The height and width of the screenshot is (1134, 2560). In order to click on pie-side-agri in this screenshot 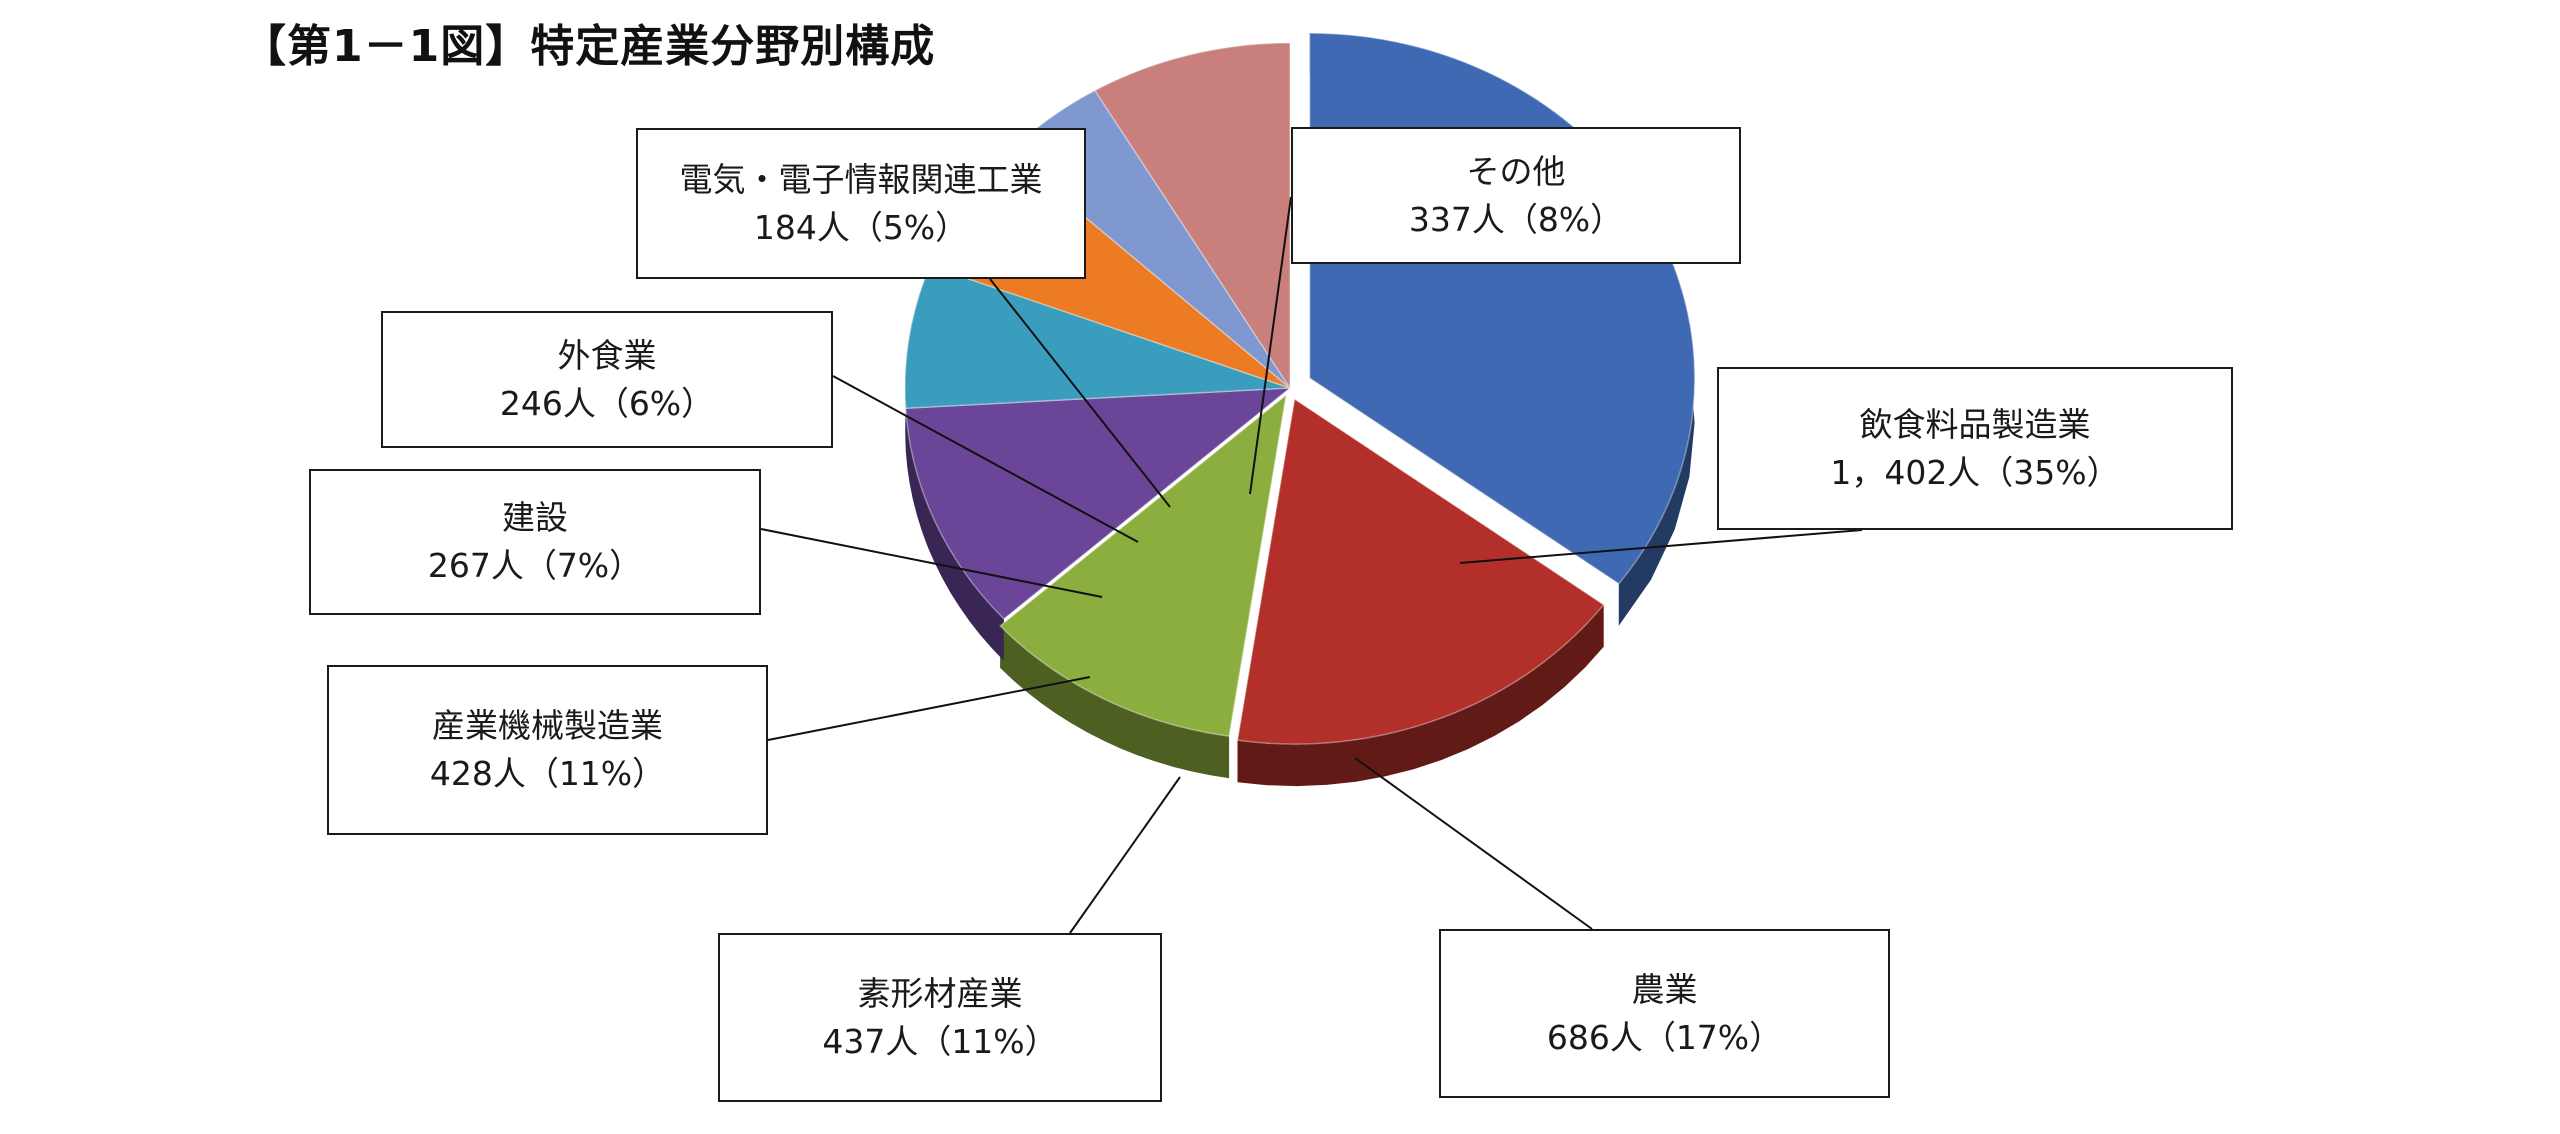, I will do `click(1420, 695)`.